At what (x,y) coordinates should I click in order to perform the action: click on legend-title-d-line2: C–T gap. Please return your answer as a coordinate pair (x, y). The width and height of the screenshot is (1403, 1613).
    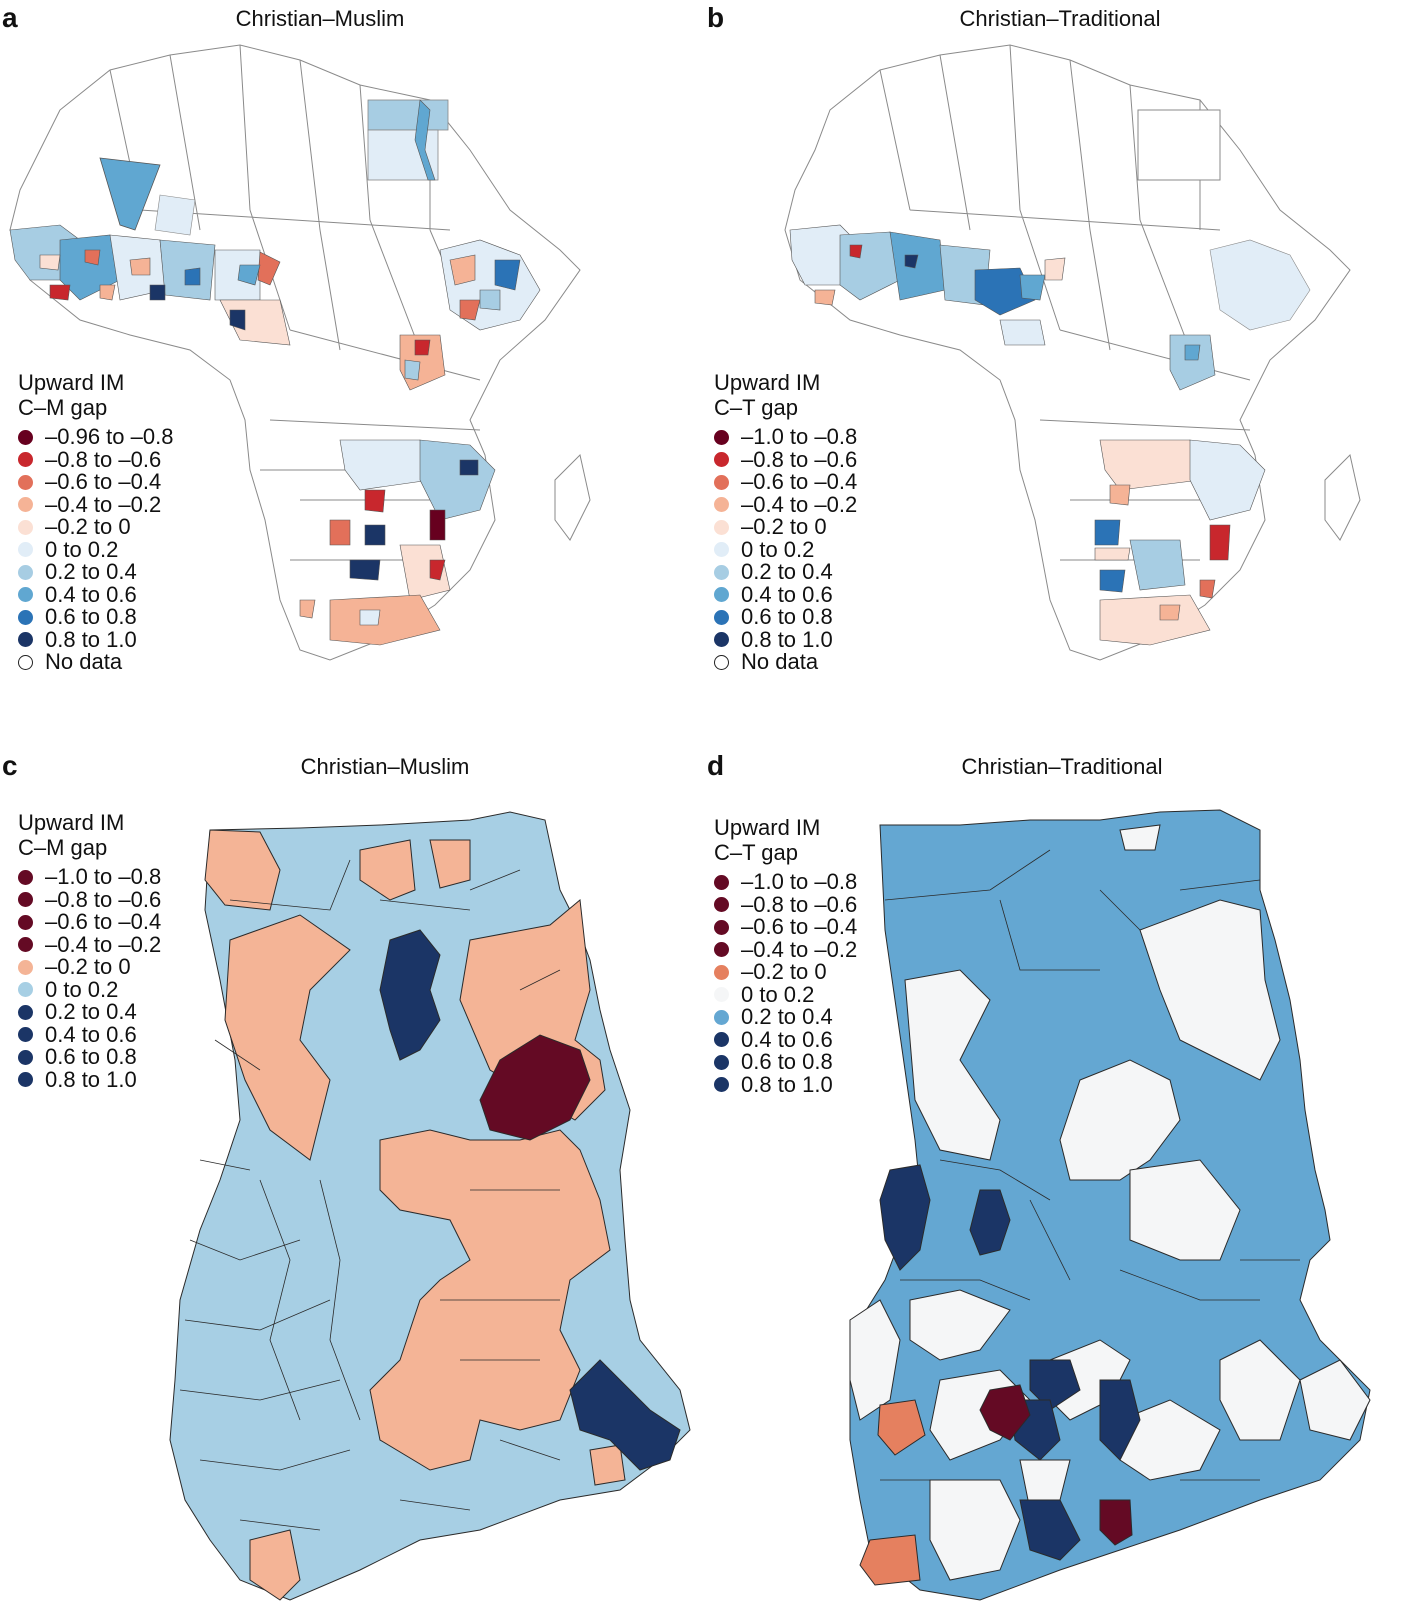
    Looking at the image, I should click on (756, 852).